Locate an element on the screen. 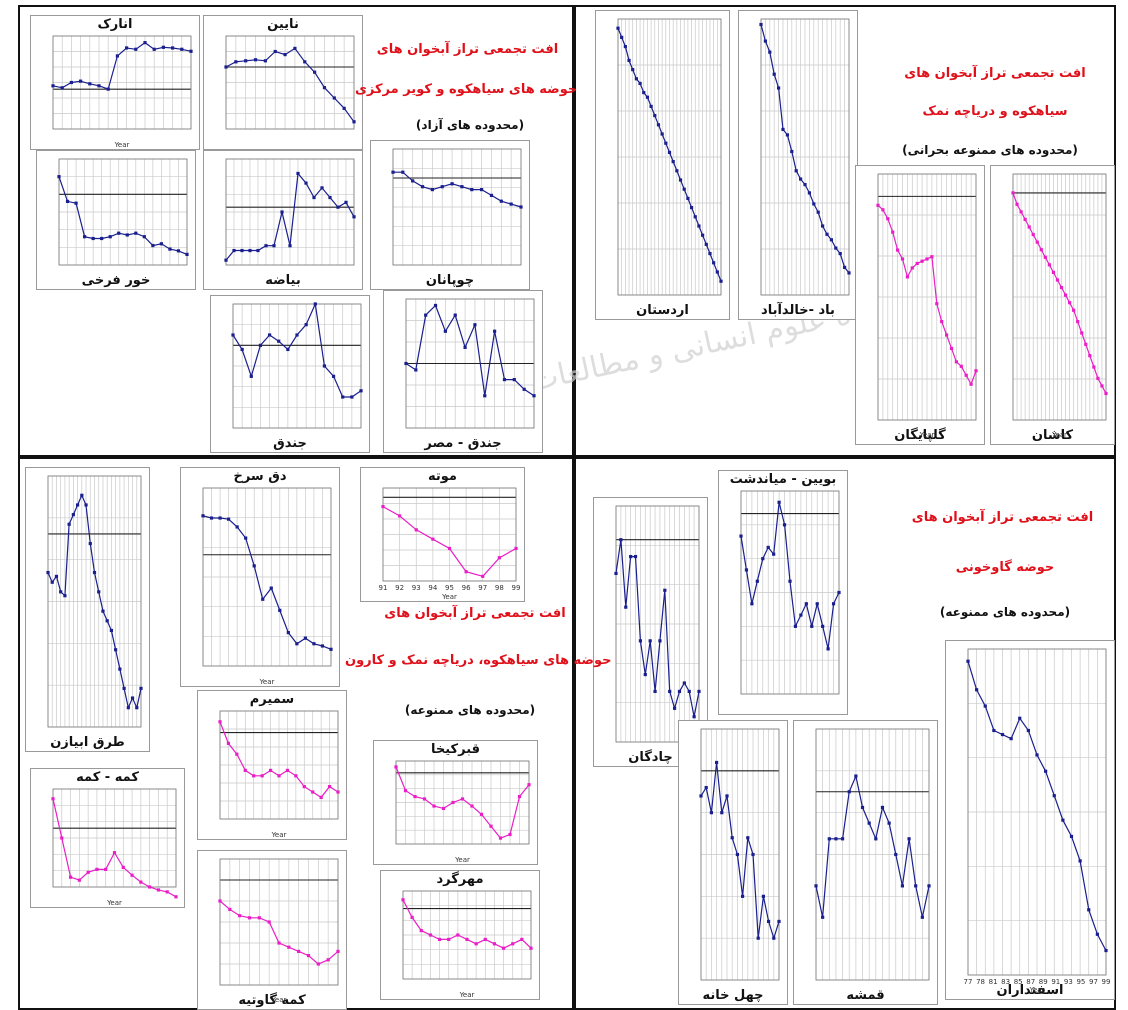 Image resolution: width=1128 pixels, height=1010 pixels. tl-note: (محدوده های آزاد) is located at coordinates (470, 125).